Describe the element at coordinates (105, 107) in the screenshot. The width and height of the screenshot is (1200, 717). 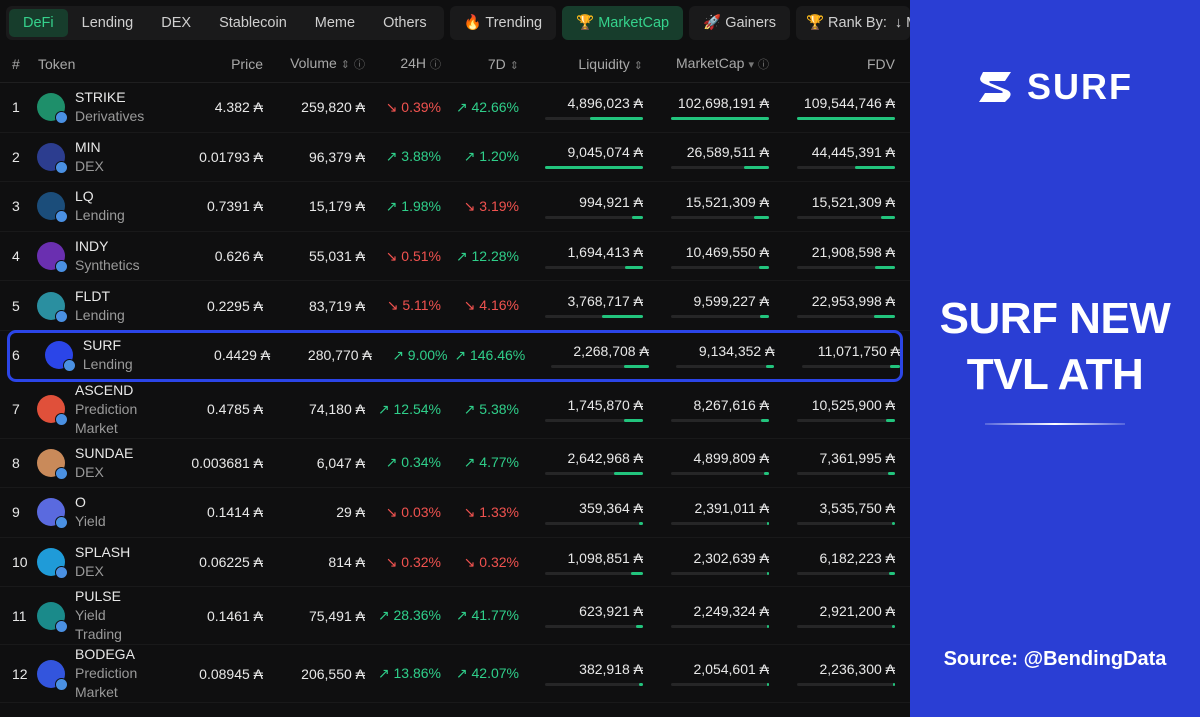
I see `table-cell: STRIKE Derivatives` at that location.